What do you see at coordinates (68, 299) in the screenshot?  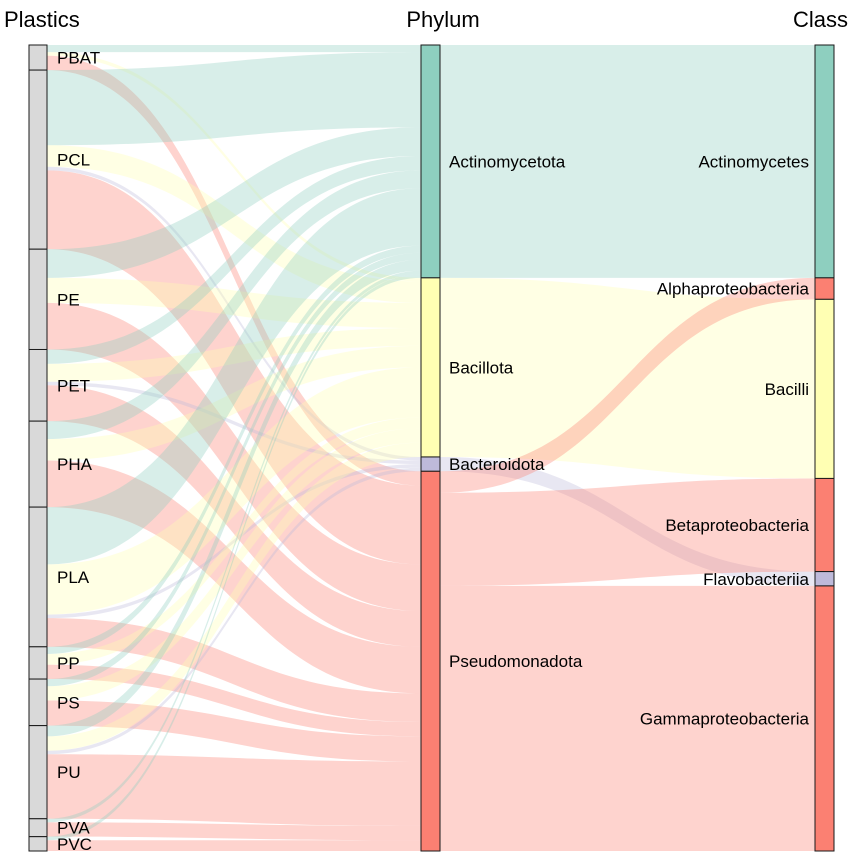 I see `node-label-pe: PE` at bounding box center [68, 299].